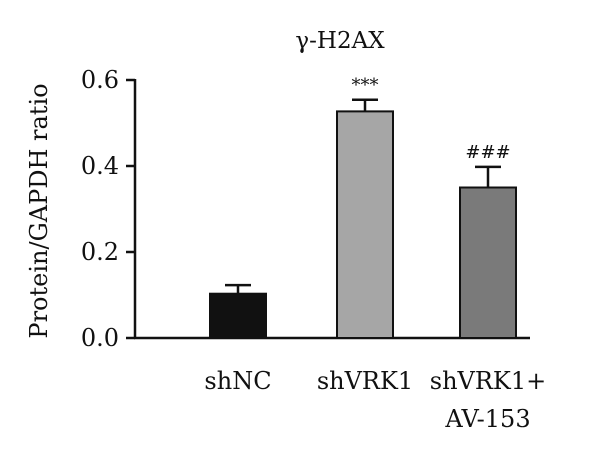 Image resolution: width=600 pixels, height=452 pixels. What do you see at coordinates (100, 166) in the screenshot?
I see `y-tick-label: 0.4` at bounding box center [100, 166].